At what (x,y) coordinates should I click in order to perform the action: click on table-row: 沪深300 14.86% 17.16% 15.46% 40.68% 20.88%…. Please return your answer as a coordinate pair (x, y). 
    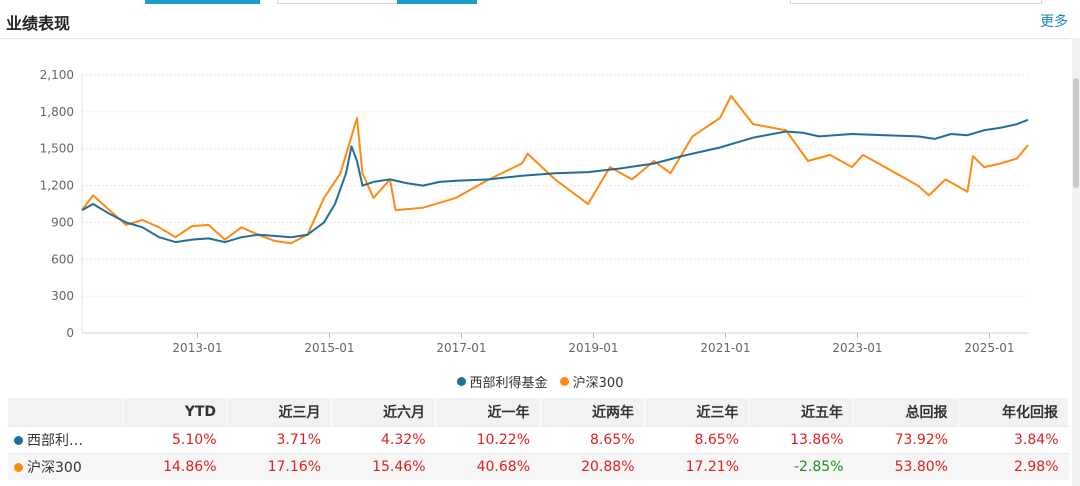
    Looking at the image, I should click on (538, 466).